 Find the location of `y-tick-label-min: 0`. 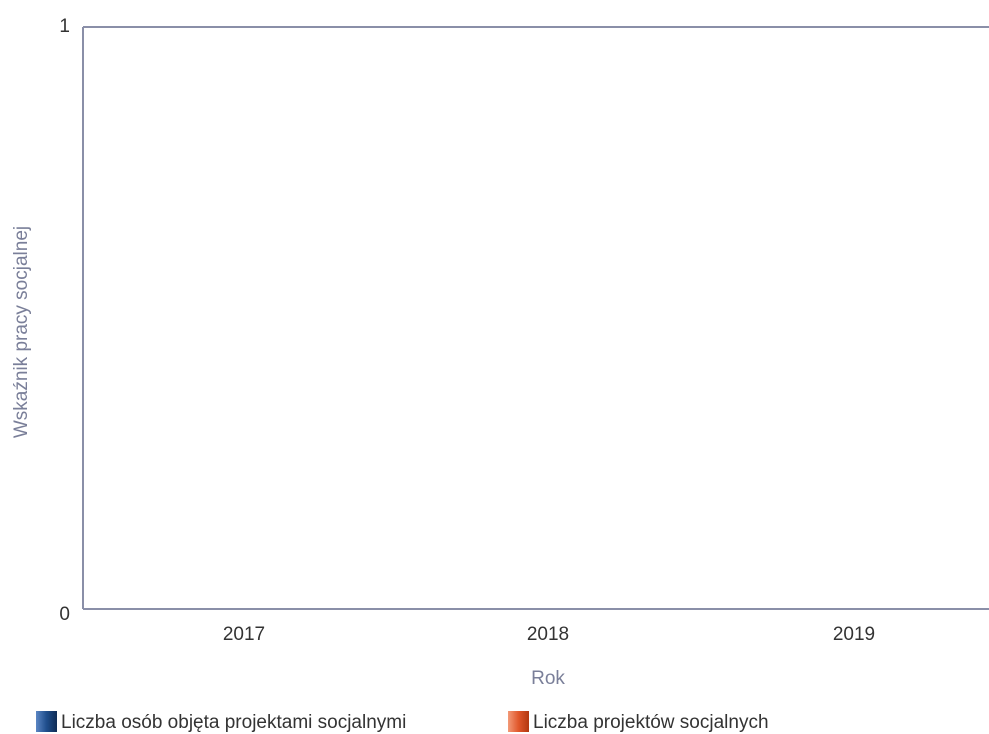

y-tick-label-min: 0 is located at coordinates (64, 614).